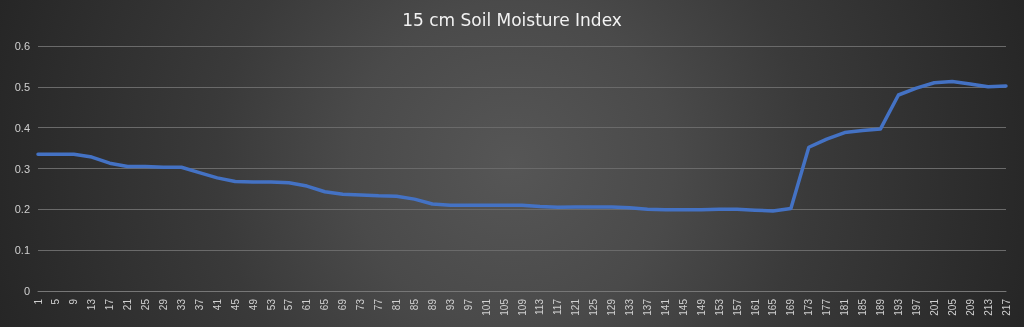  I want to click on x-tick-label: 109, so click(522, 307).